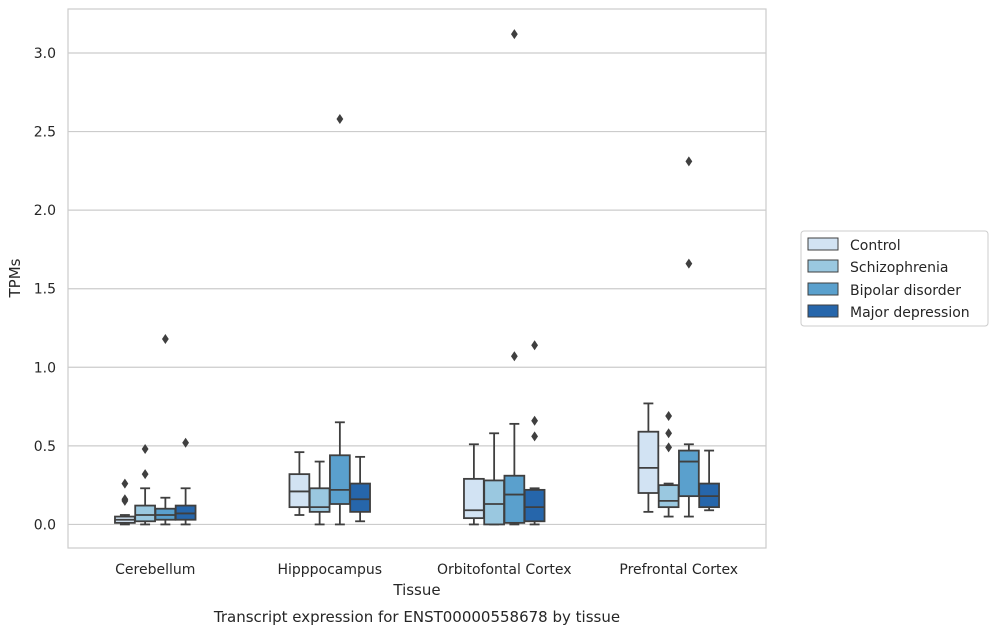 The width and height of the screenshot is (997, 634). Describe the element at coordinates (45, 133) in the screenshot. I see `y-tick-label: 2.5` at that location.